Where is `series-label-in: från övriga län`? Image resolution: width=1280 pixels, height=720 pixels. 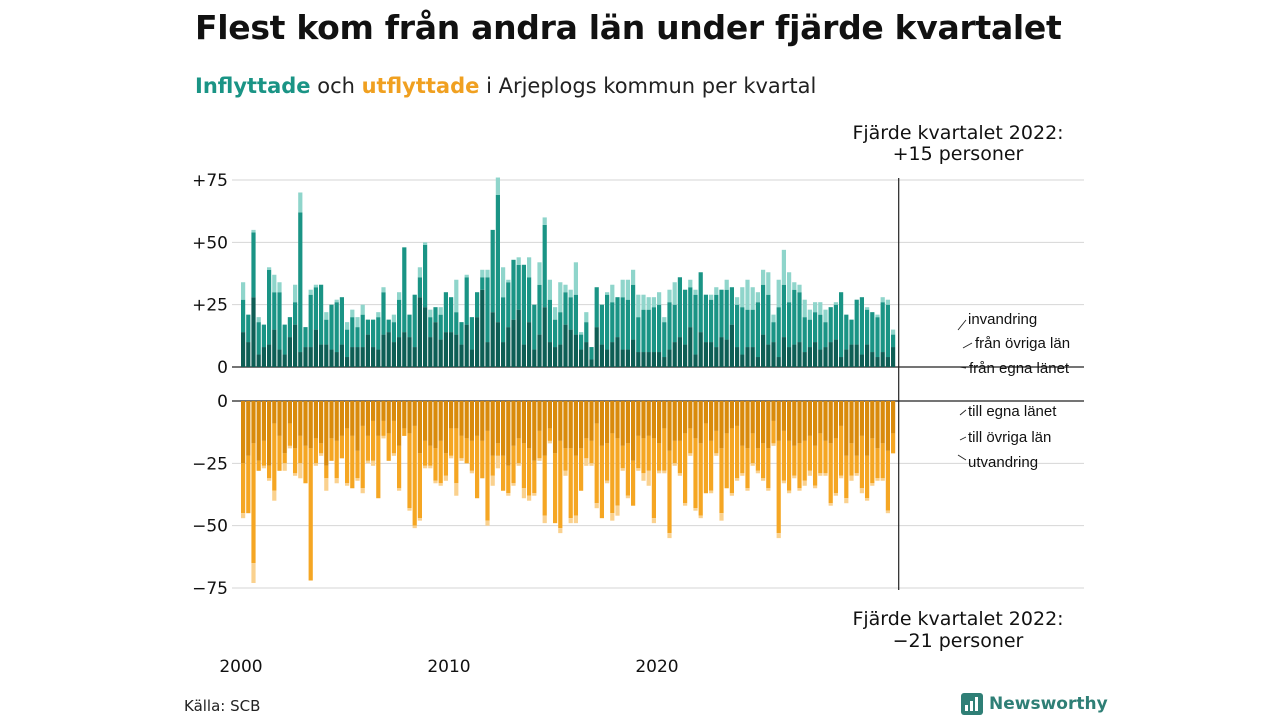 series-label-in: från övriga län is located at coordinates (1022, 343).